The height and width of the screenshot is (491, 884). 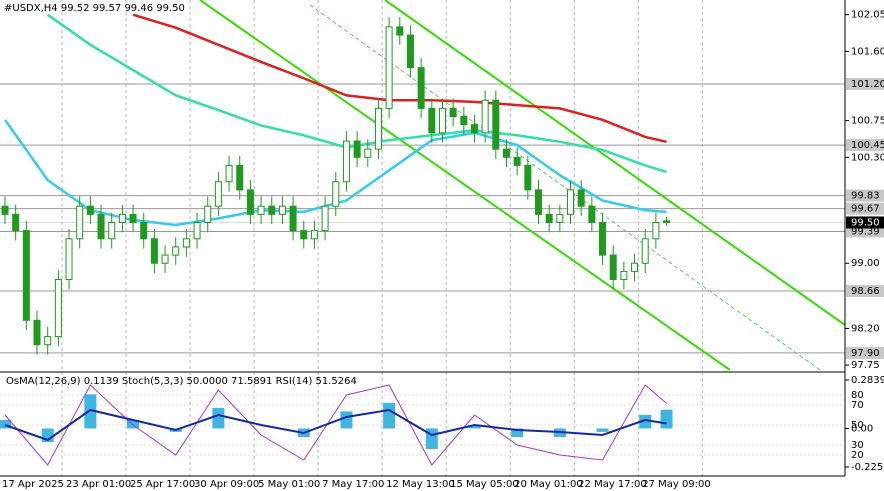 What do you see at coordinates (94, 8) in the screenshot?
I see `chart-title: #USDX,H4 99.52 99.57 99.46 99.50` at bounding box center [94, 8].